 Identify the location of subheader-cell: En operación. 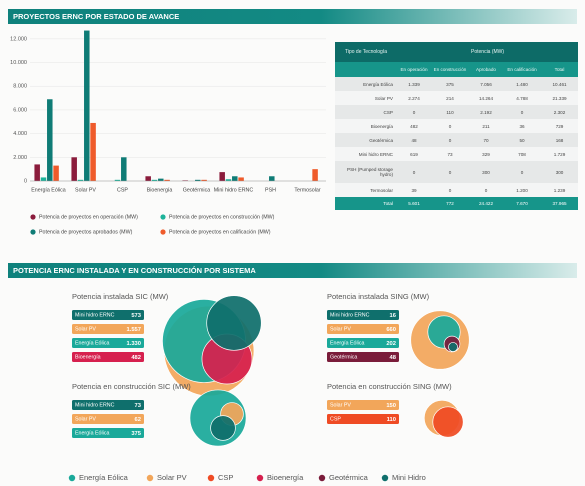
(414, 69).